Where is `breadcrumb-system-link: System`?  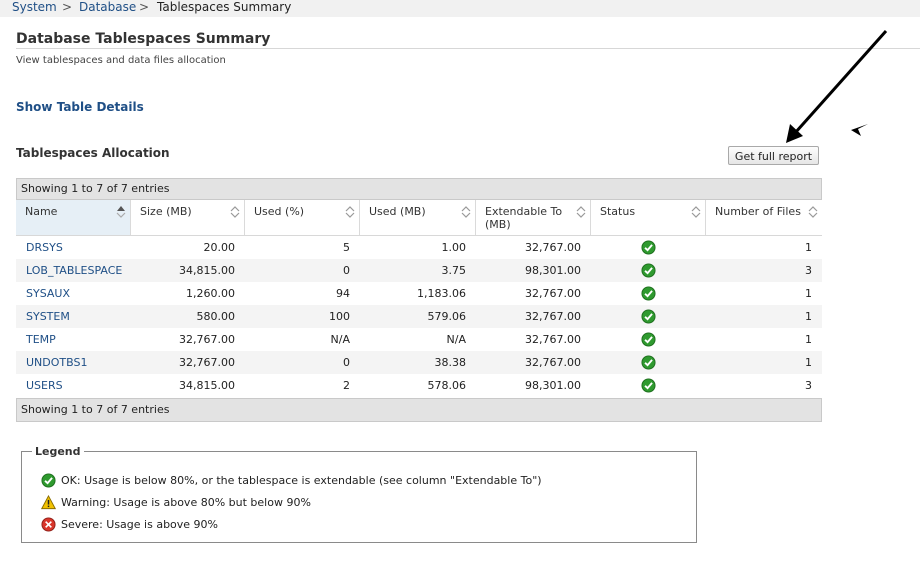
breadcrumb-system-link: System is located at coordinates (34, 7).